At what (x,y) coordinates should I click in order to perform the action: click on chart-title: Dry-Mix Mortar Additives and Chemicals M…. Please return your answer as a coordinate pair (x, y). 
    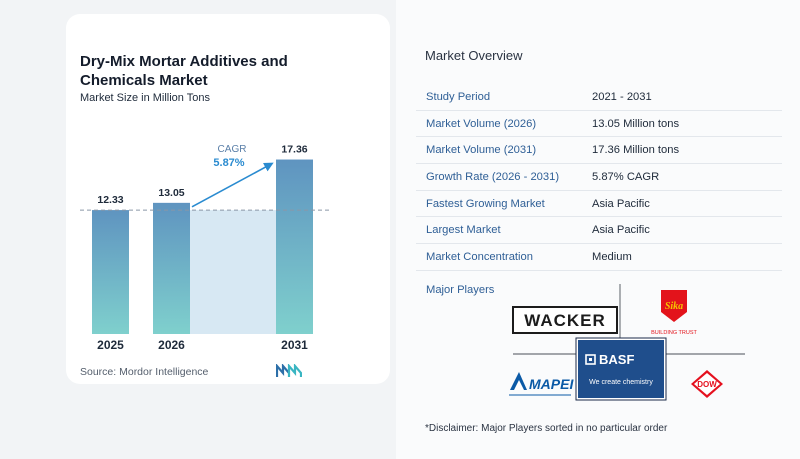
    Looking at the image, I should click on (184, 71).